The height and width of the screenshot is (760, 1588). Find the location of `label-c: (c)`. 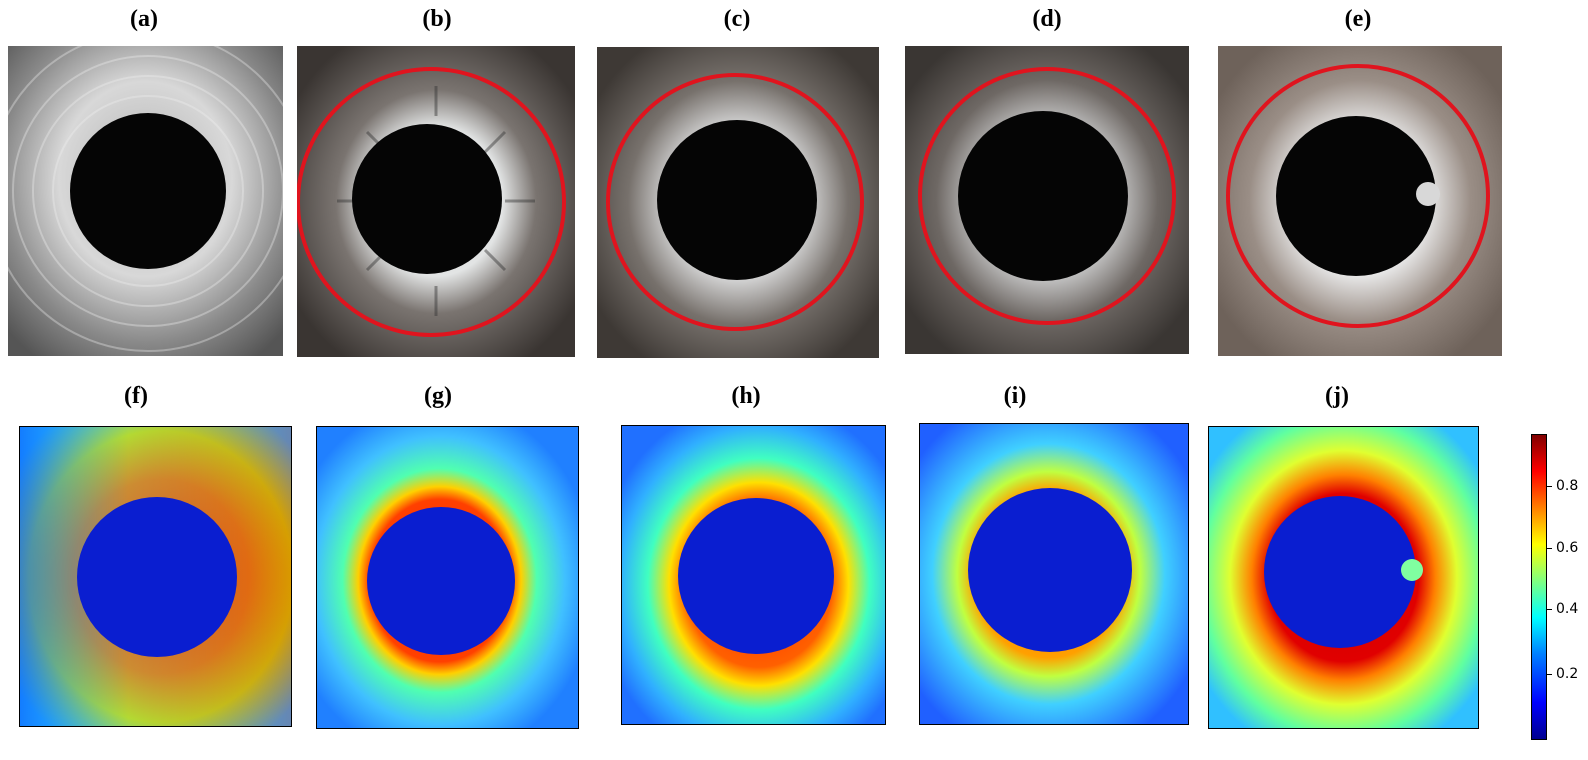

label-c: (c) is located at coordinates (737, 19).